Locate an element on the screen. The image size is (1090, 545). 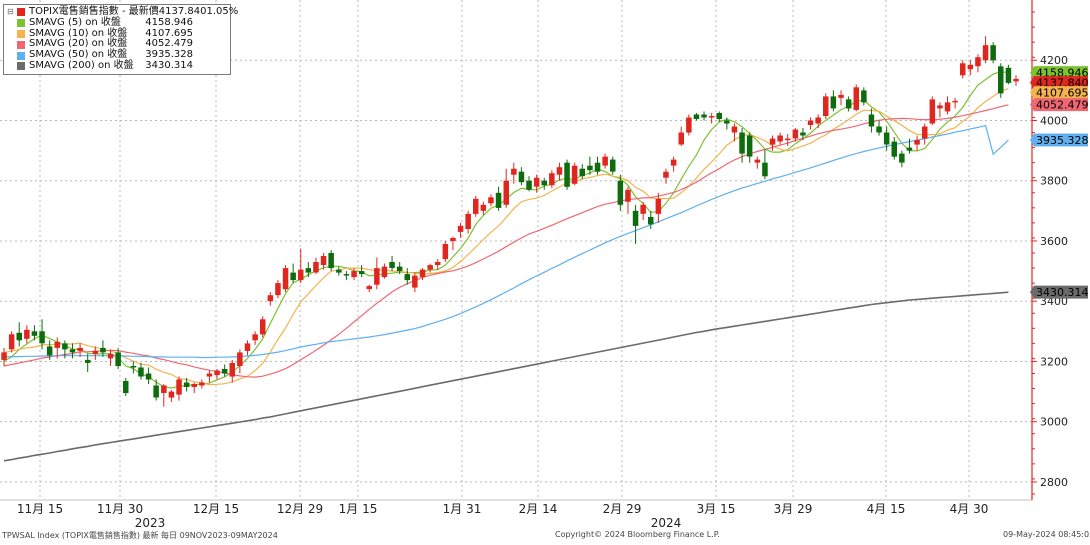
legend-item: SMAVG (50) on 收盤 3935.328 is located at coordinates (117, 55).